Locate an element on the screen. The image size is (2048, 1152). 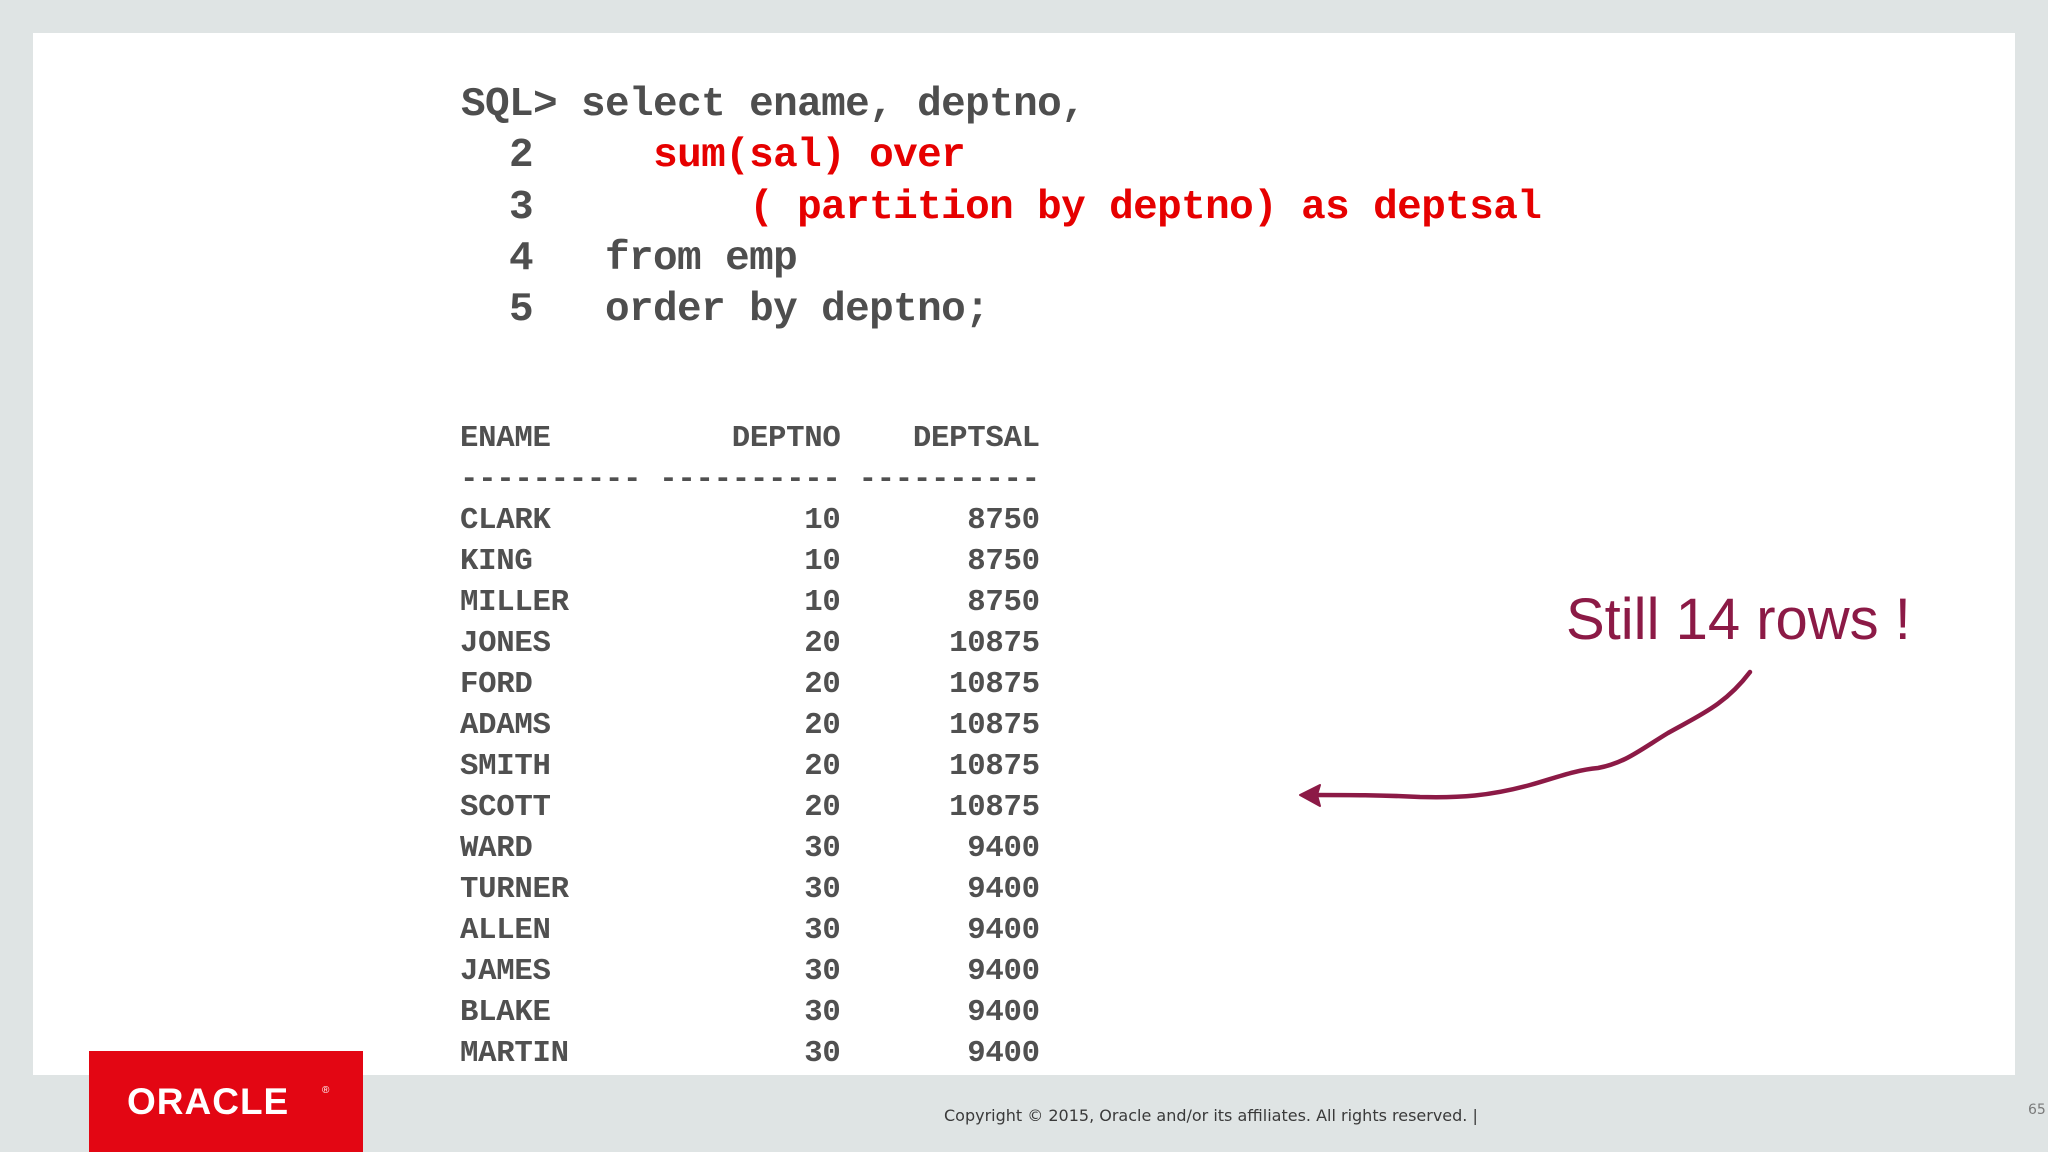
annotation-text: Still 14 rows ! is located at coordinates (1738, 619).